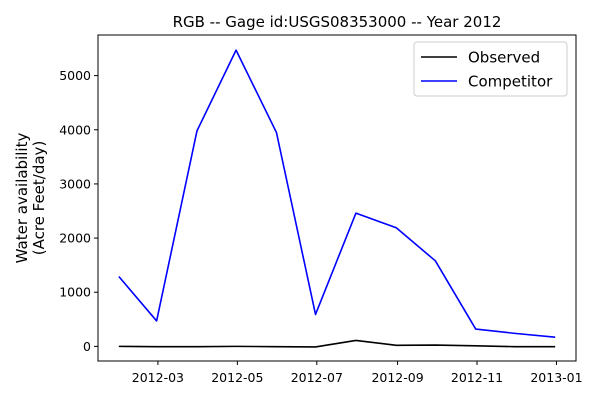 The width and height of the screenshot is (600, 400). Describe the element at coordinates (78, 211) in the screenshot. I see `y-axis: 0 1000 2000 3000 4000 5000` at that location.